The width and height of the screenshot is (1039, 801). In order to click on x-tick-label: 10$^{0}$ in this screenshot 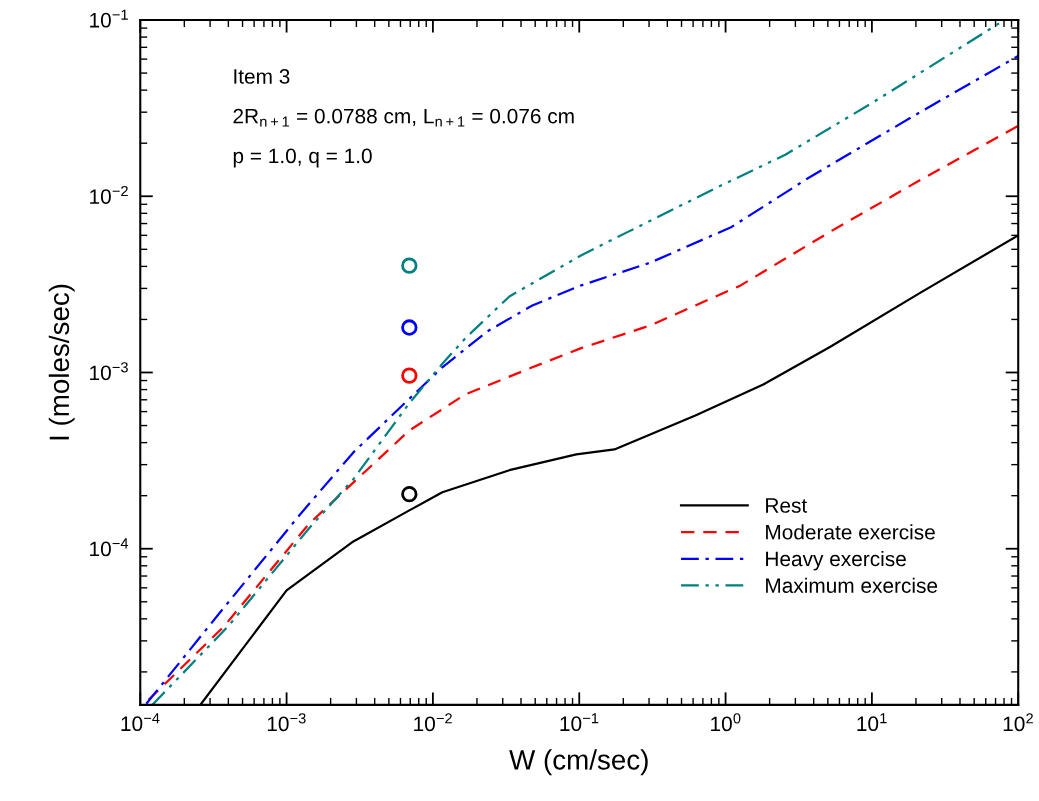, I will do `click(726, 722)`.